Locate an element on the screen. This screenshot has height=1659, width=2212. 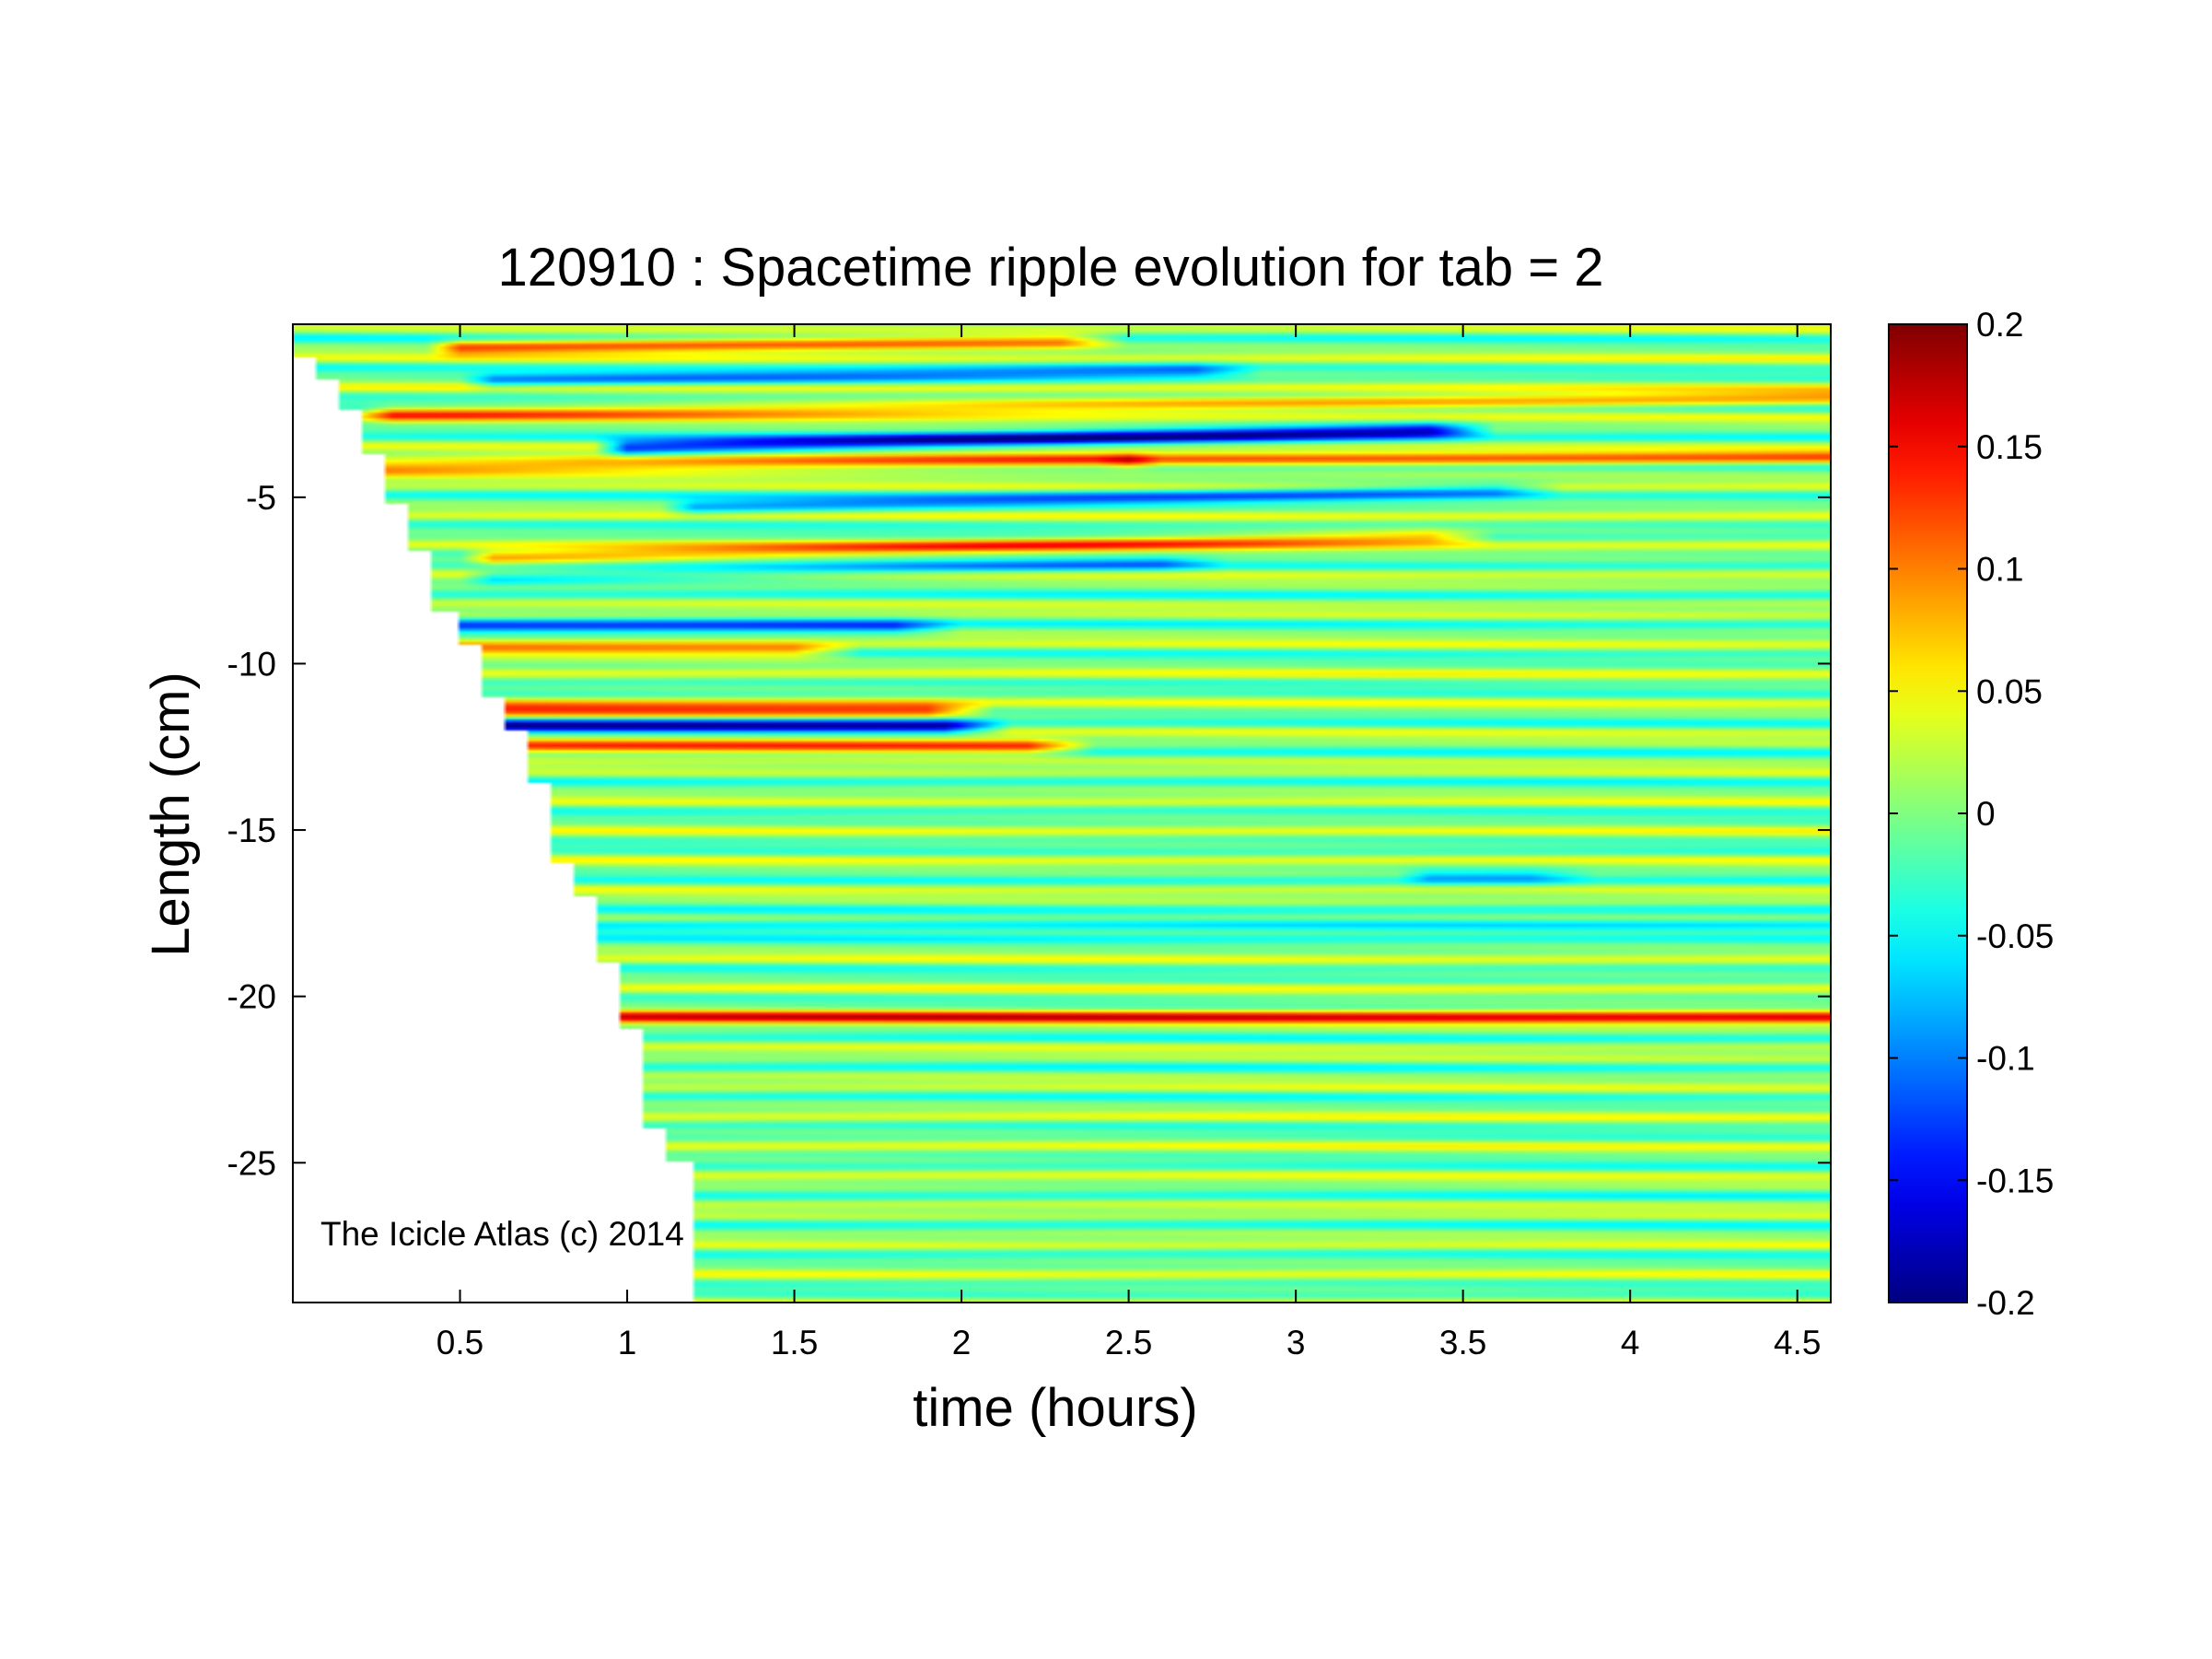
y-tick-label: -15 is located at coordinates (252, 830).